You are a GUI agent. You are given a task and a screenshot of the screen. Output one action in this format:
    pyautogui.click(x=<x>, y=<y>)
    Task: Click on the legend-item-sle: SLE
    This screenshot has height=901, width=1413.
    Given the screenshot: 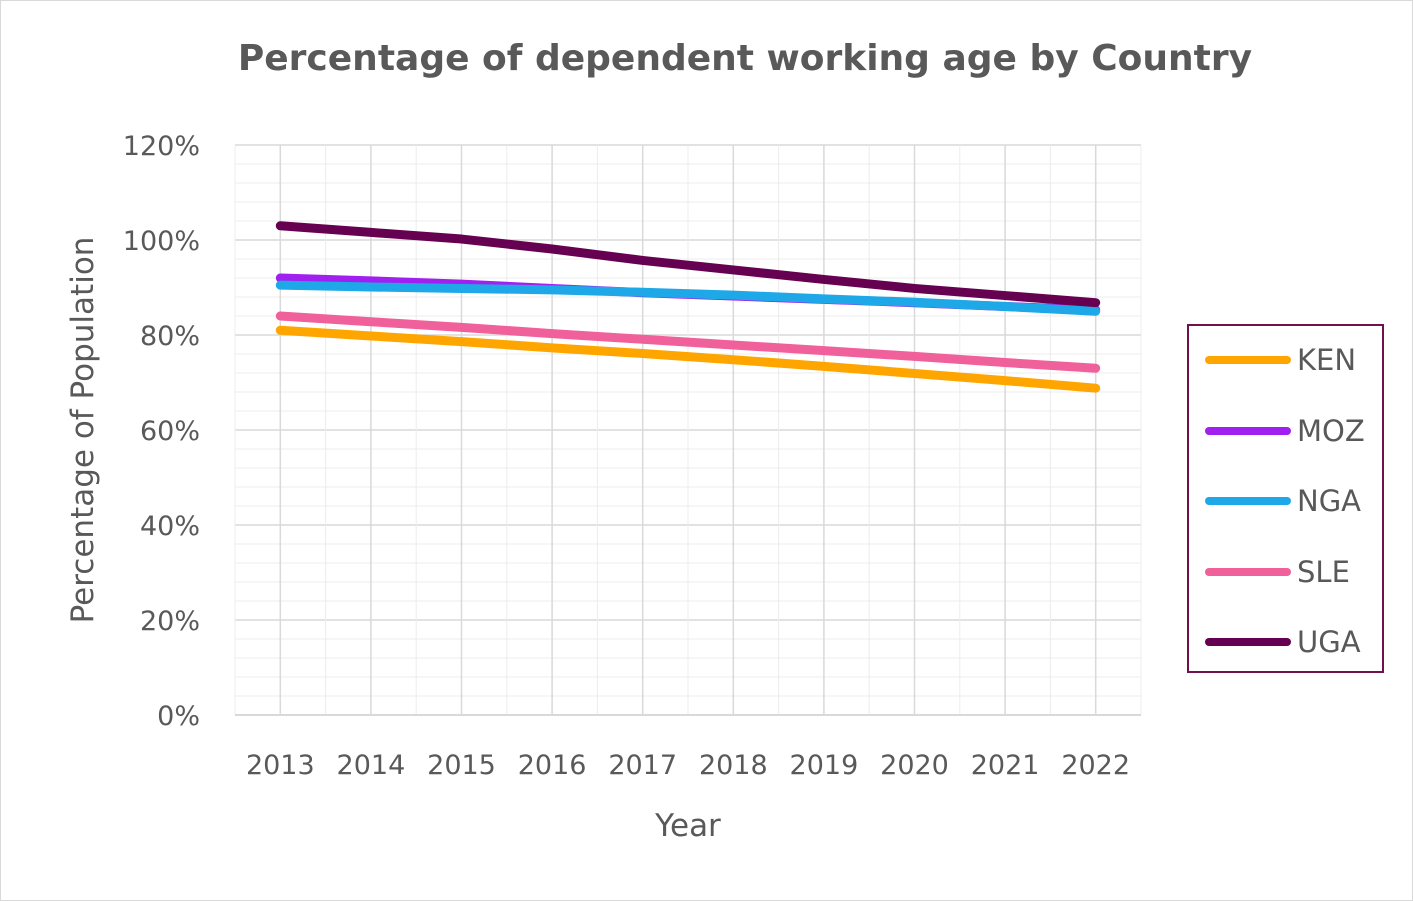 What is the action you would take?
    pyautogui.click(x=1293, y=574)
    